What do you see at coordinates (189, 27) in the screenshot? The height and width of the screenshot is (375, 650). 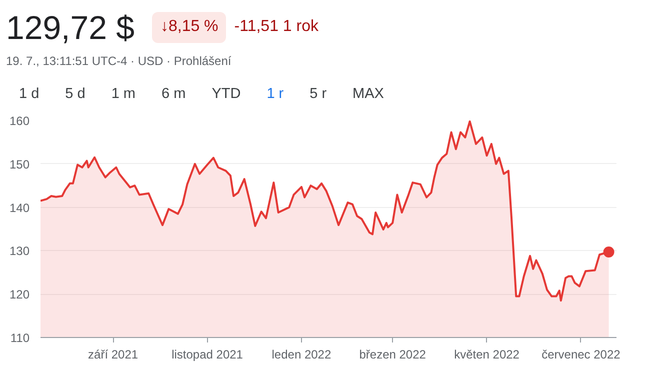 I see `text: ↓8,15 %` at bounding box center [189, 27].